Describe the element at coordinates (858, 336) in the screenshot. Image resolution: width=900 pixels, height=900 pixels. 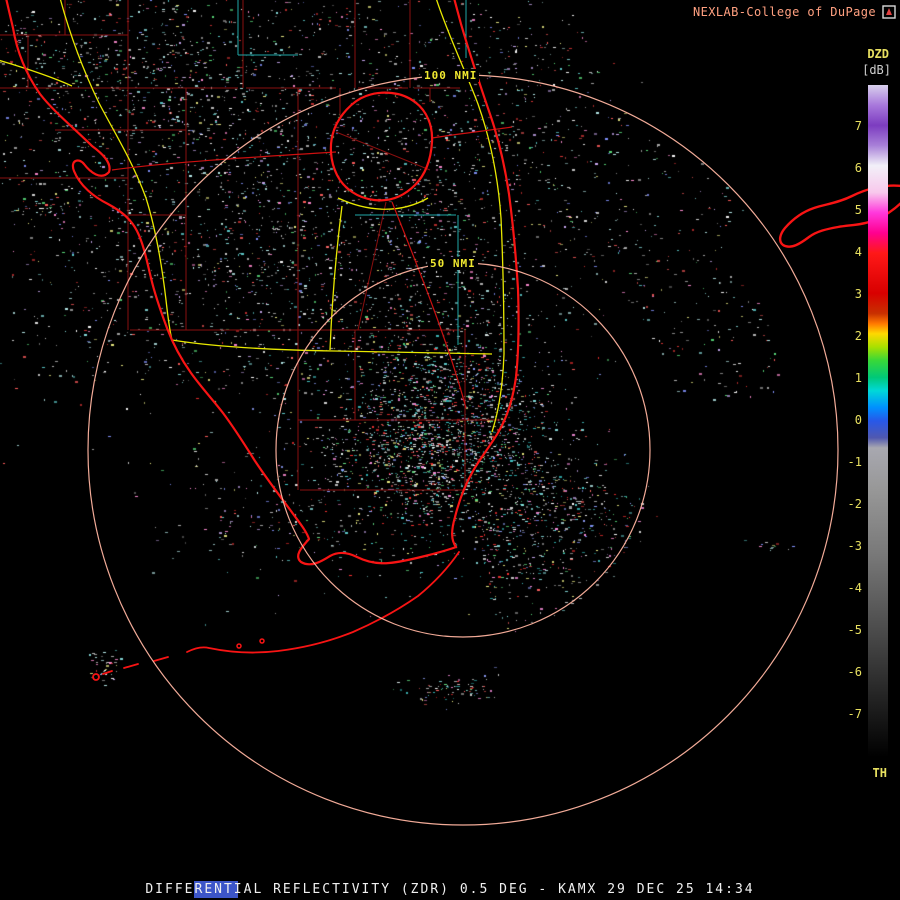
I see `colorbar-tick: 2` at that location.